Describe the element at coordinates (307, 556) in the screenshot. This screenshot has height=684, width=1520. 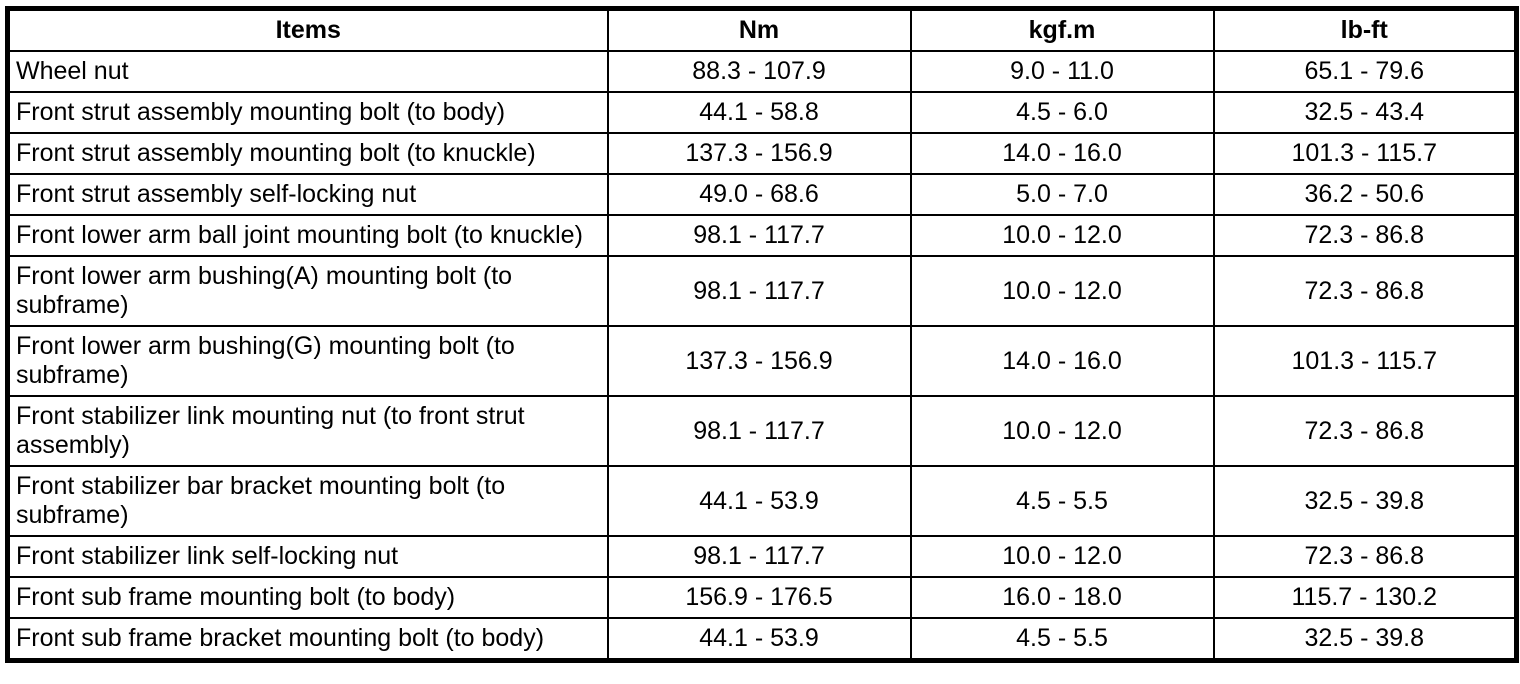
I see `item-cell: Front stabilizer link self-locking nut` at that location.